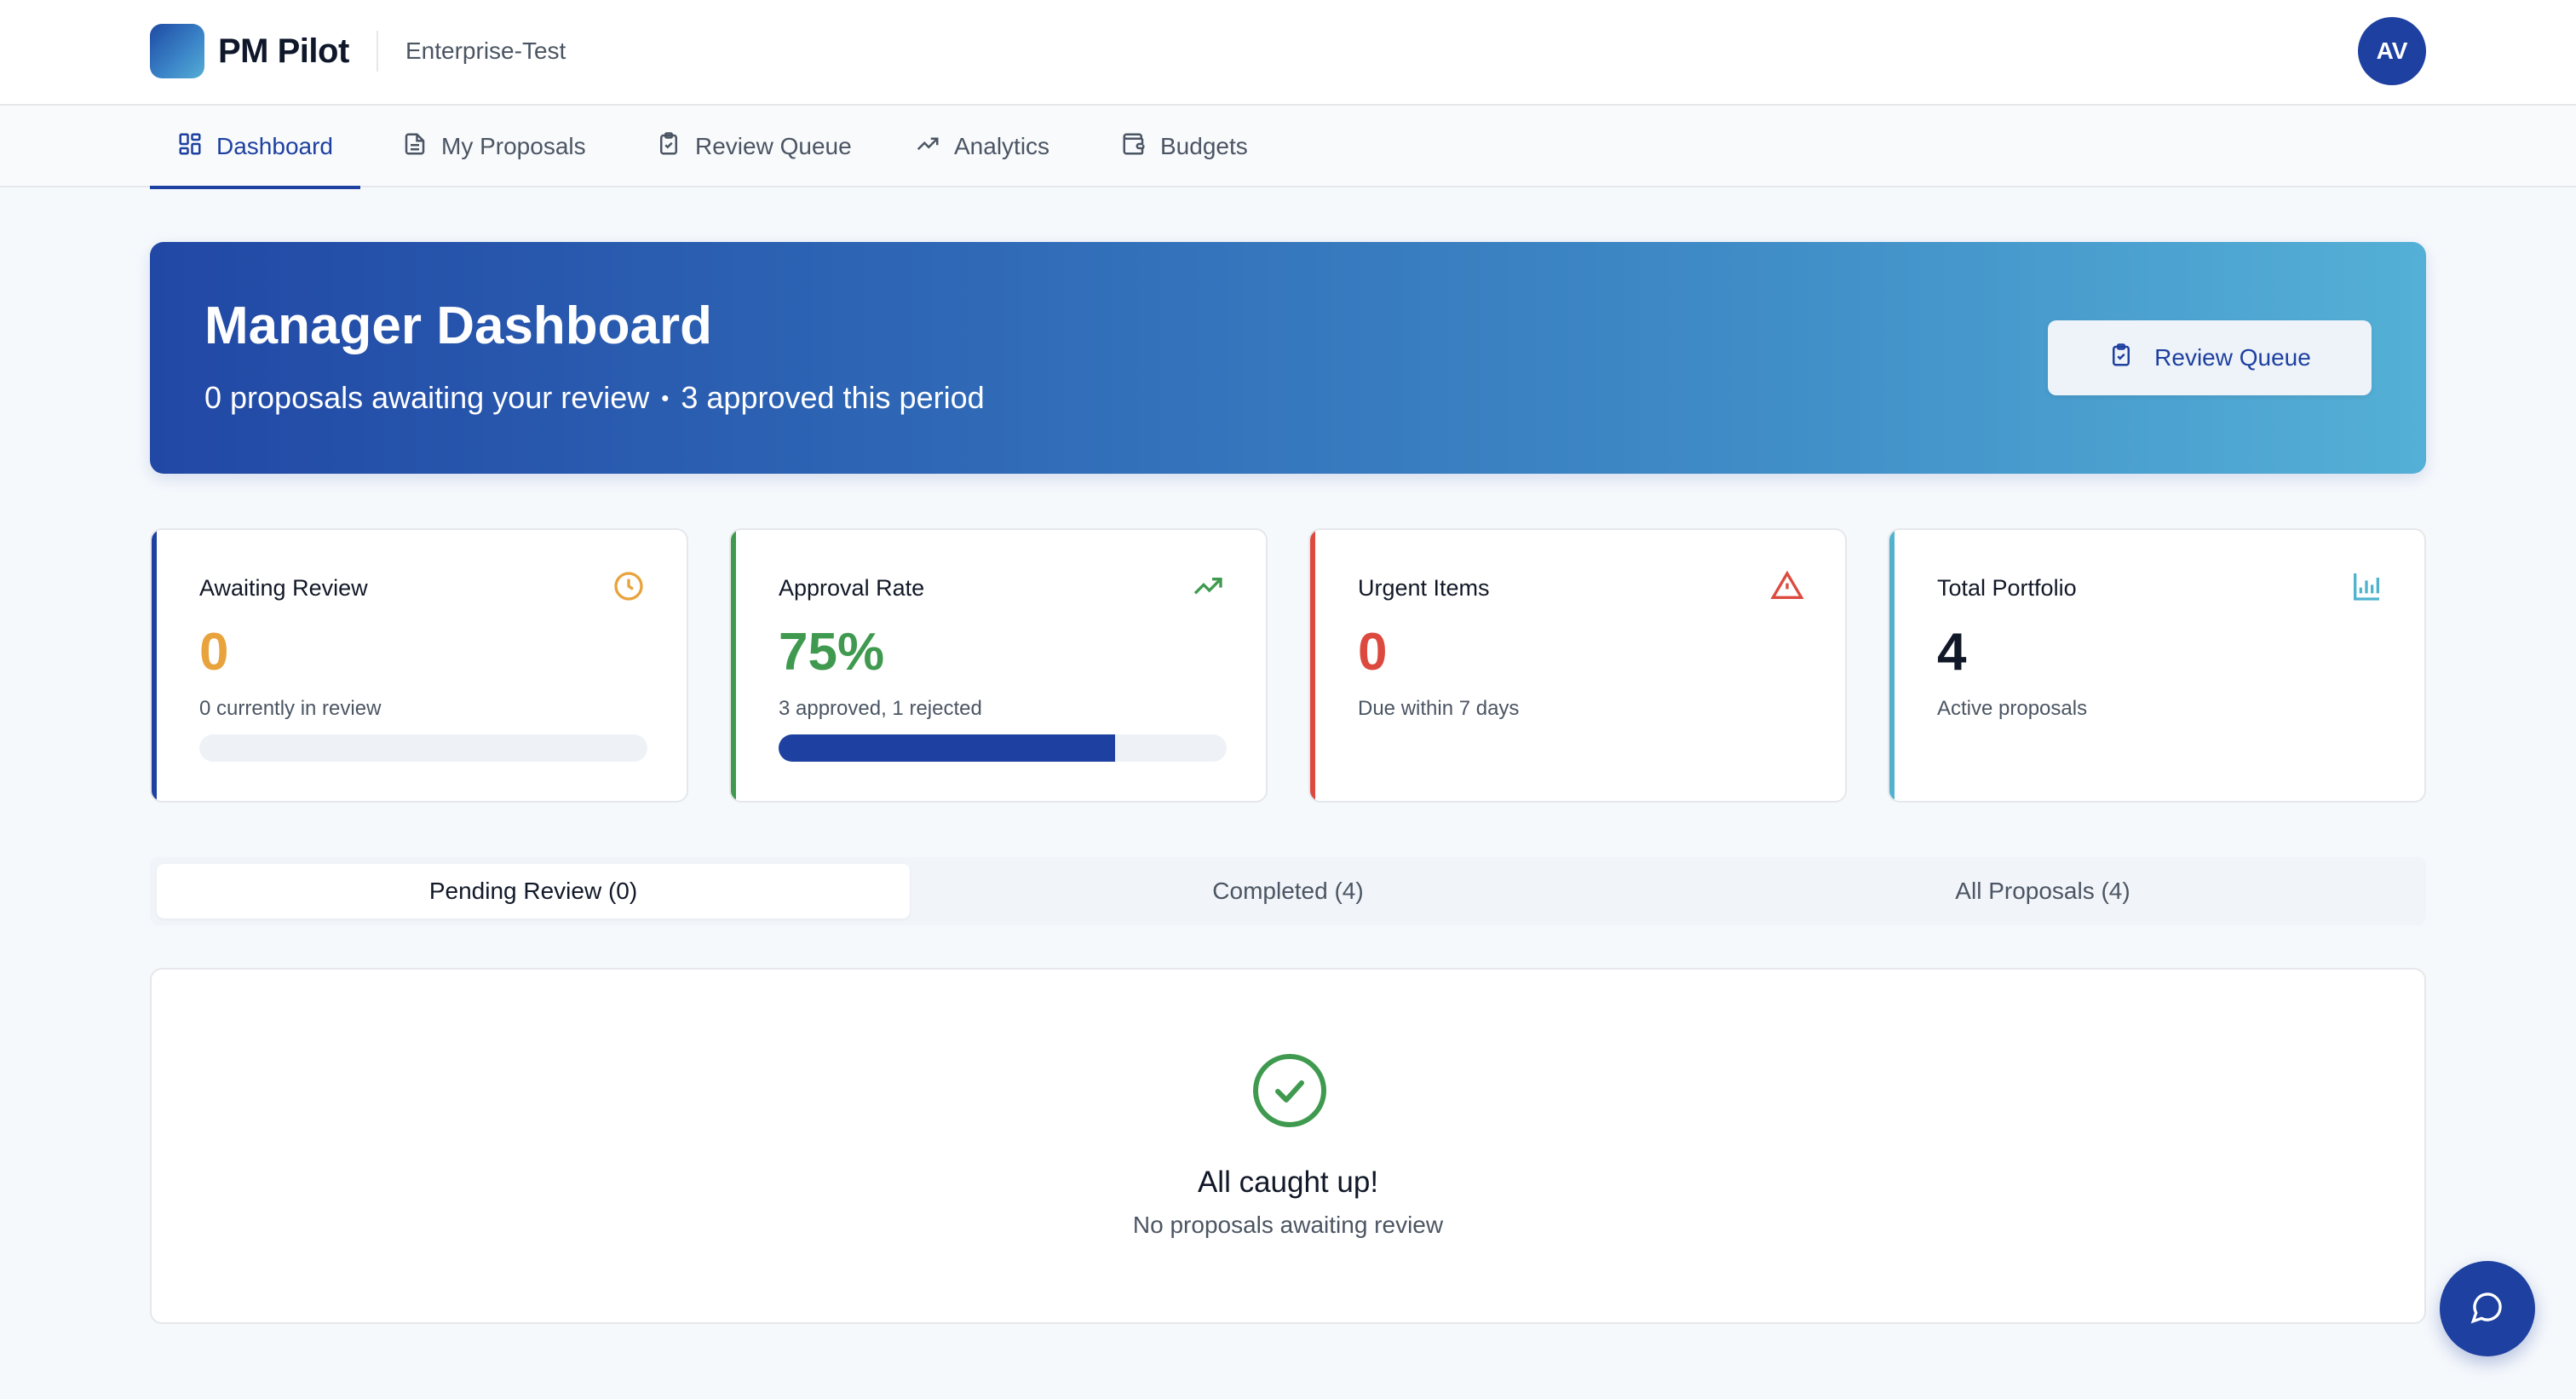  Describe the element at coordinates (629, 586) in the screenshot. I see `clock-icon` at that location.